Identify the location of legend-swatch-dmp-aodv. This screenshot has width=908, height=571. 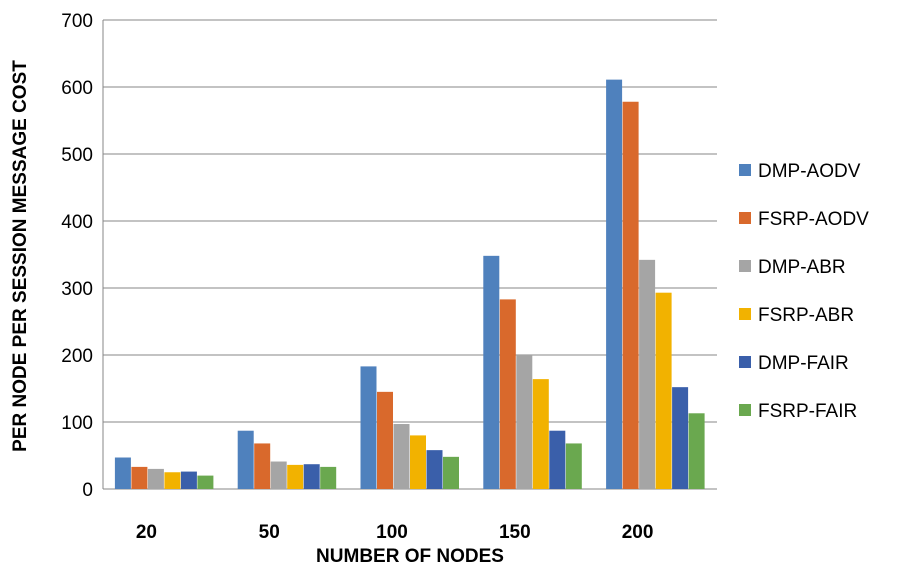
(745, 170).